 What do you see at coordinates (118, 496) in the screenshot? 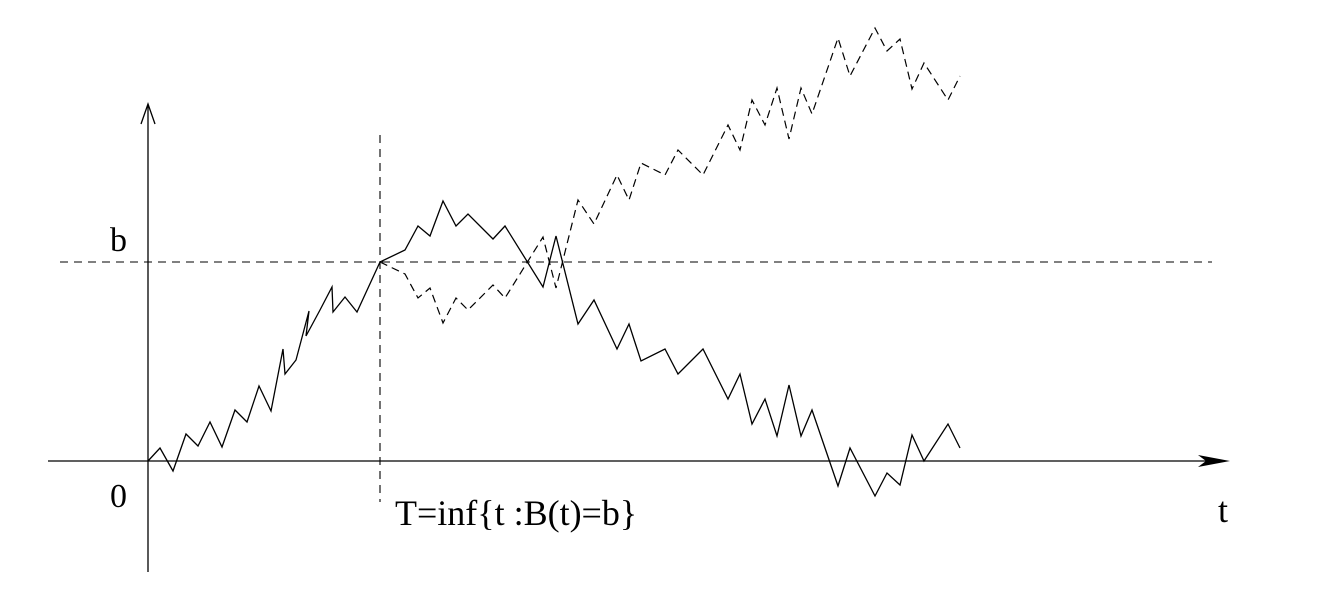
I see `origin-label: 0` at bounding box center [118, 496].